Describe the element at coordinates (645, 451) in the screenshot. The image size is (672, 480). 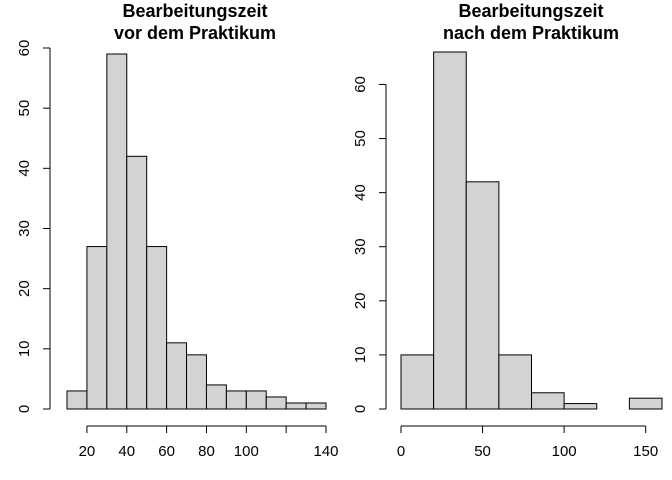
I see `x-tick-label: 150` at that location.